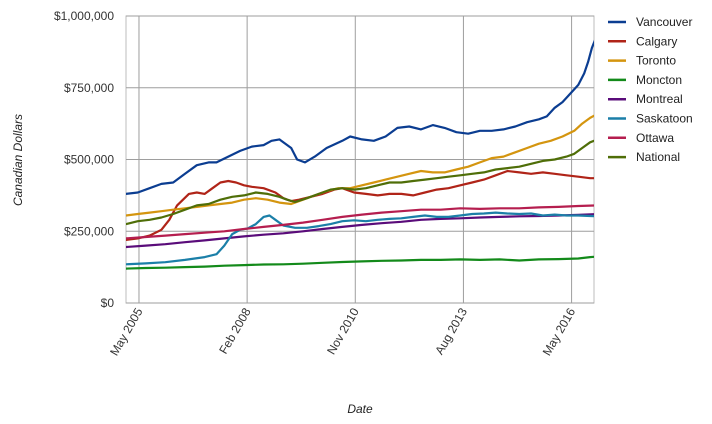  What do you see at coordinates (362, 383) in the screenshot?
I see `watermark-text: HTTPS://DAF53.IR` at bounding box center [362, 383].